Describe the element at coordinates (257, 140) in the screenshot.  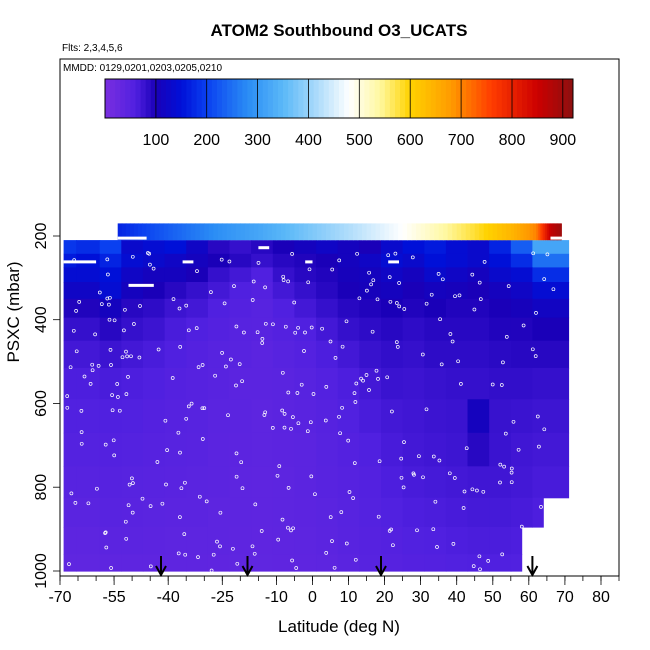
I see `colorbar-tick-label: 300` at that location.